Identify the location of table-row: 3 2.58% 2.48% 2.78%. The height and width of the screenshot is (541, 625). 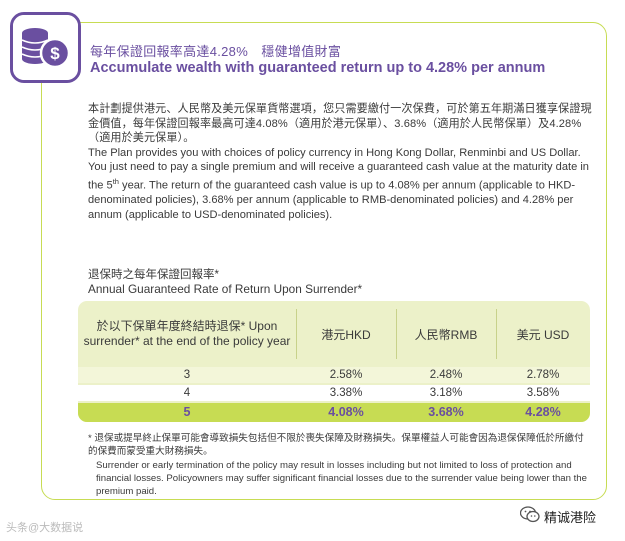
(334, 375).